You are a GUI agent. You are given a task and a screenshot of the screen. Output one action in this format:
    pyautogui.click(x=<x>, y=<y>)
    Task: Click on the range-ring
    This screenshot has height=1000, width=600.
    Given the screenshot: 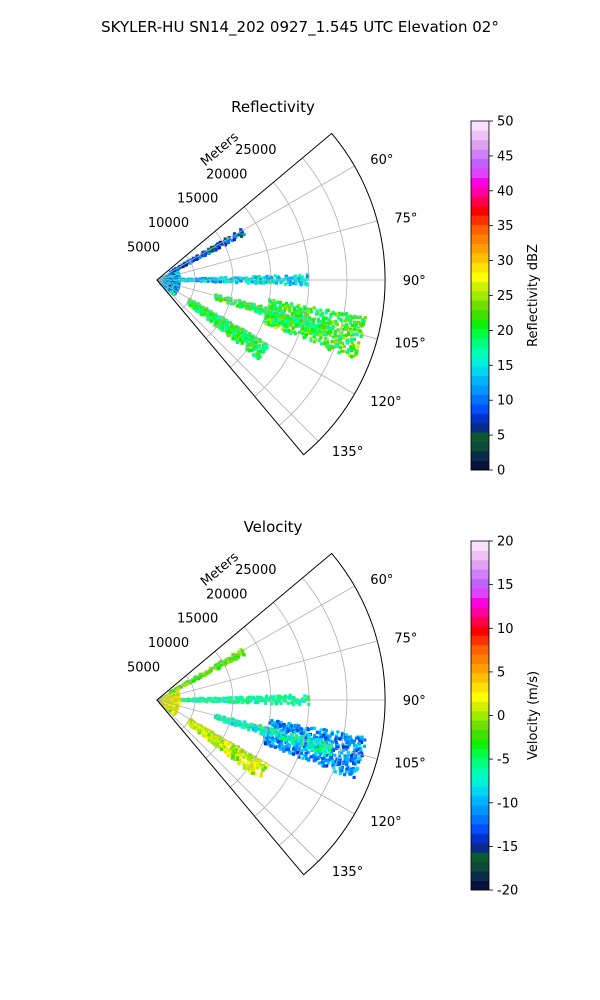 What is the action you would take?
    pyautogui.click(x=282, y=709)
    